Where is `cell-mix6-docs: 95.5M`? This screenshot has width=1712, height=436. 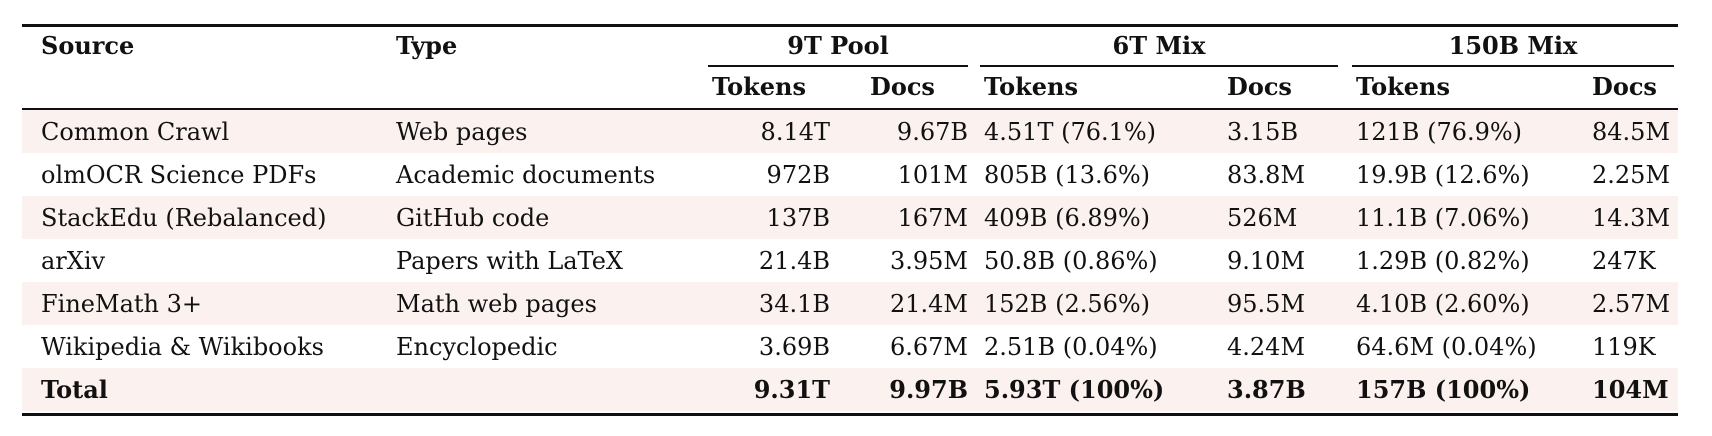 cell-mix6-docs: 95.5M is located at coordinates (1266, 304).